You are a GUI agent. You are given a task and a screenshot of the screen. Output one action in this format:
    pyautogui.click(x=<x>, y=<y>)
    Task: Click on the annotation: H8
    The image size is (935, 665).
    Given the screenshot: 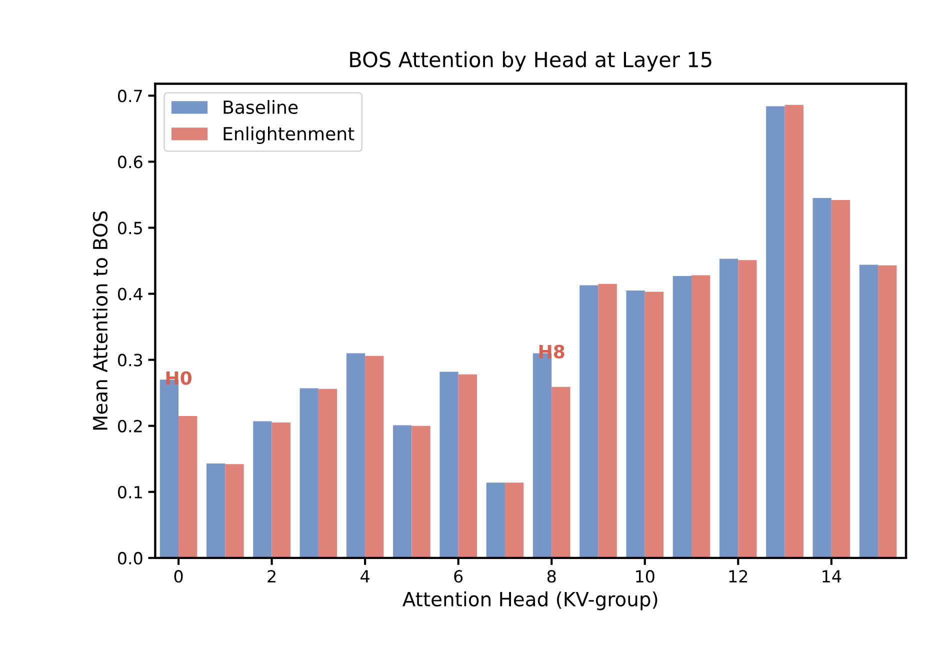 What is the action you would take?
    pyautogui.click(x=551, y=351)
    